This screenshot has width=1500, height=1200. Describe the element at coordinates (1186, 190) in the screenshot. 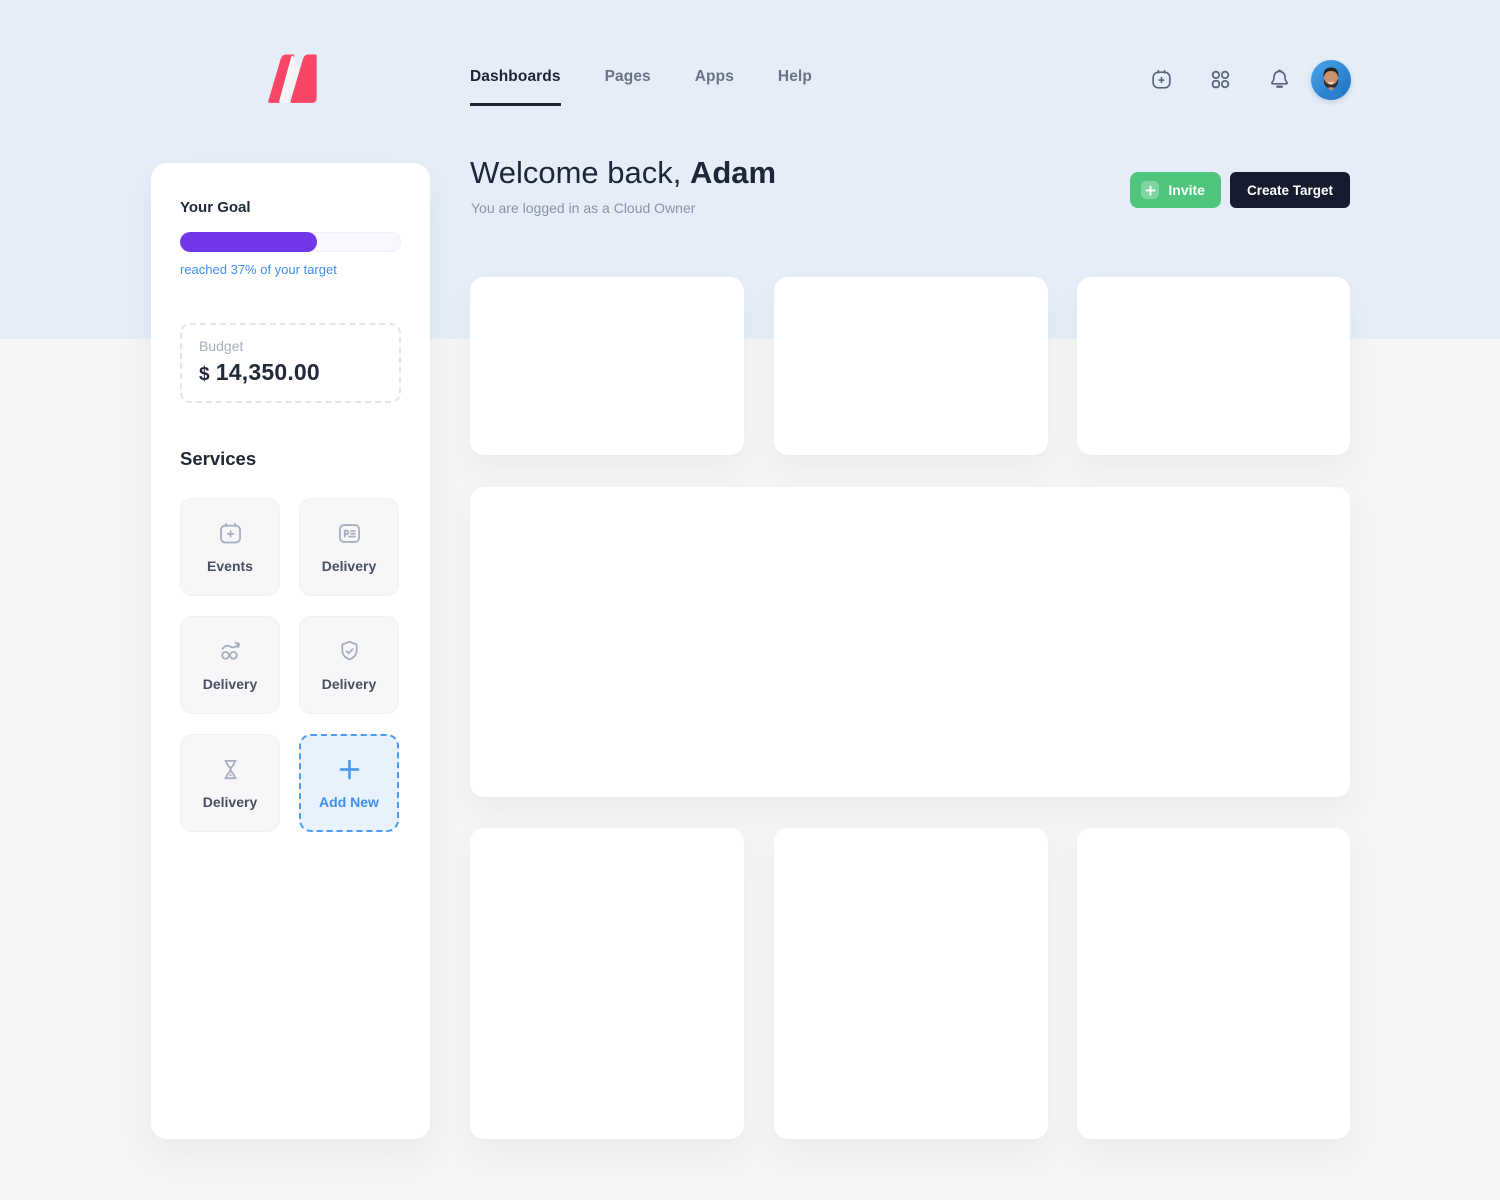

I see `invite-button-label: Invite` at that location.